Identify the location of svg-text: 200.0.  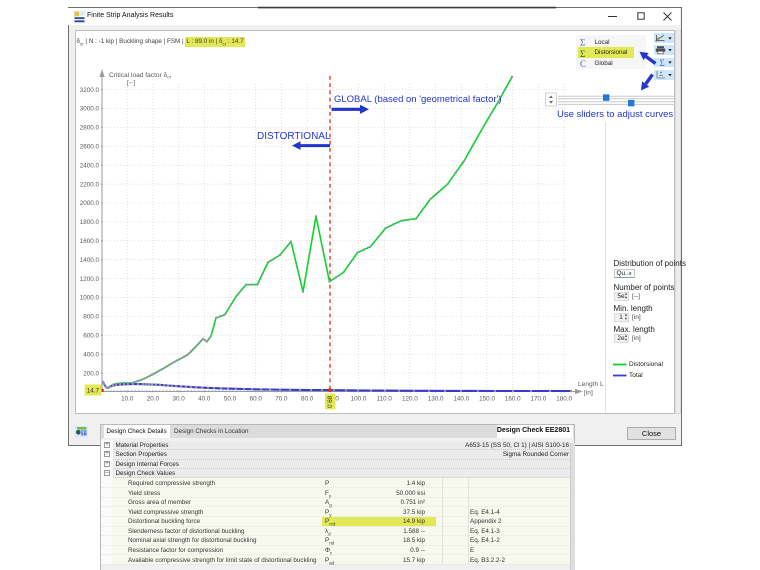
(91, 373).